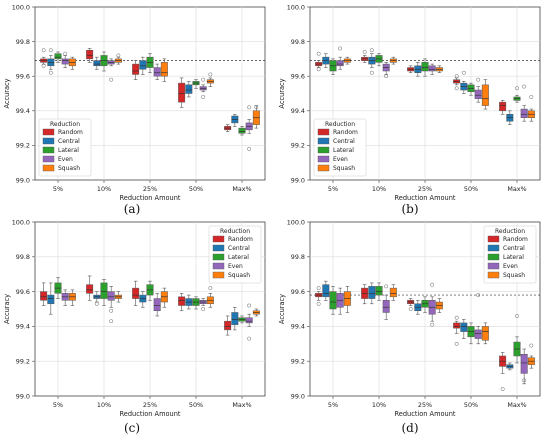 Image resolution: width=550 pixels, height=444 pixels. What do you see at coordinates (298, 77) in the screenshot?
I see `y-tick-label: 99.6` at bounding box center [298, 77].